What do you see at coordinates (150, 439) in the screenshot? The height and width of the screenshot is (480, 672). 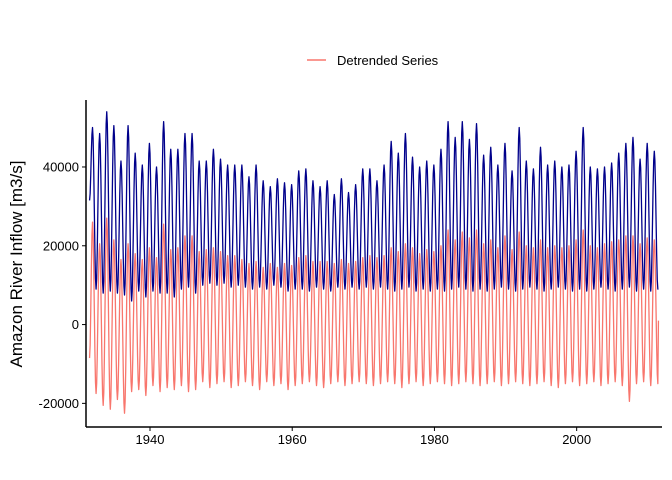 I see `x-tick-label: 1940` at bounding box center [150, 439].